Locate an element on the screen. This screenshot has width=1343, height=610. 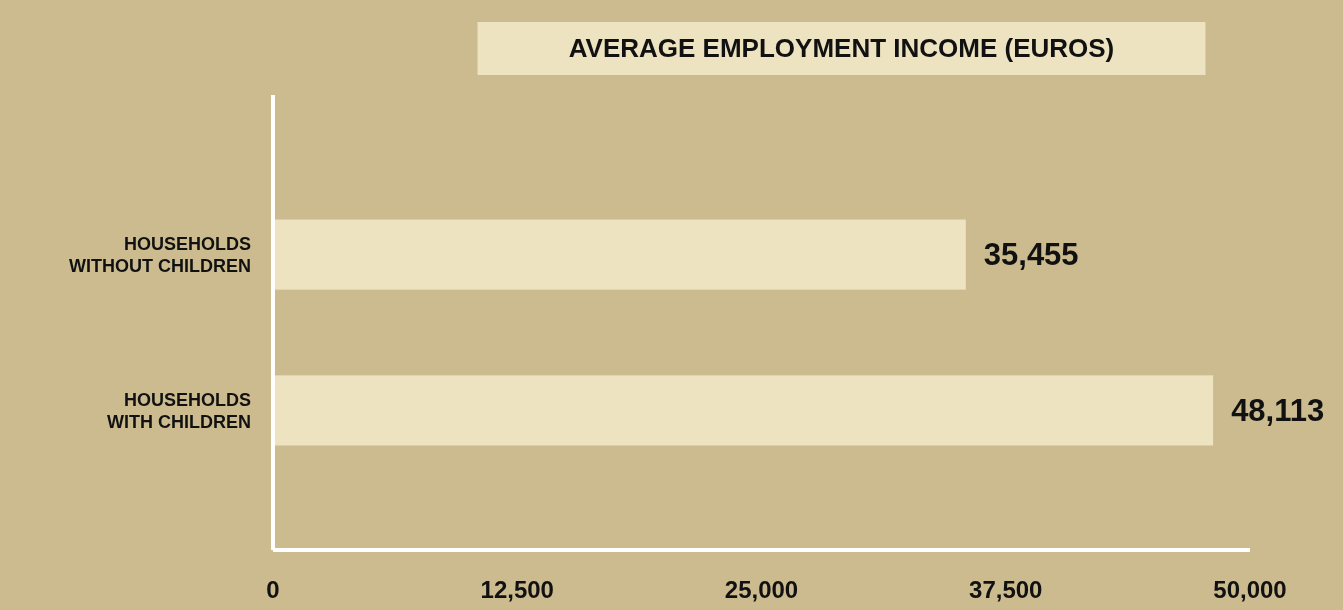
x-tick-label: 50,000 is located at coordinates (1250, 589).